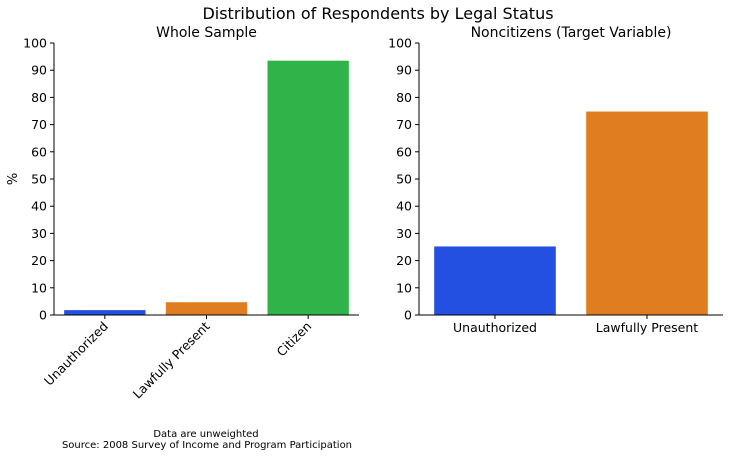 The width and height of the screenshot is (734, 461). What do you see at coordinates (205, 434) in the screenshot?
I see `footnote-line-1: Data are unweighted` at bounding box center [205, 434].